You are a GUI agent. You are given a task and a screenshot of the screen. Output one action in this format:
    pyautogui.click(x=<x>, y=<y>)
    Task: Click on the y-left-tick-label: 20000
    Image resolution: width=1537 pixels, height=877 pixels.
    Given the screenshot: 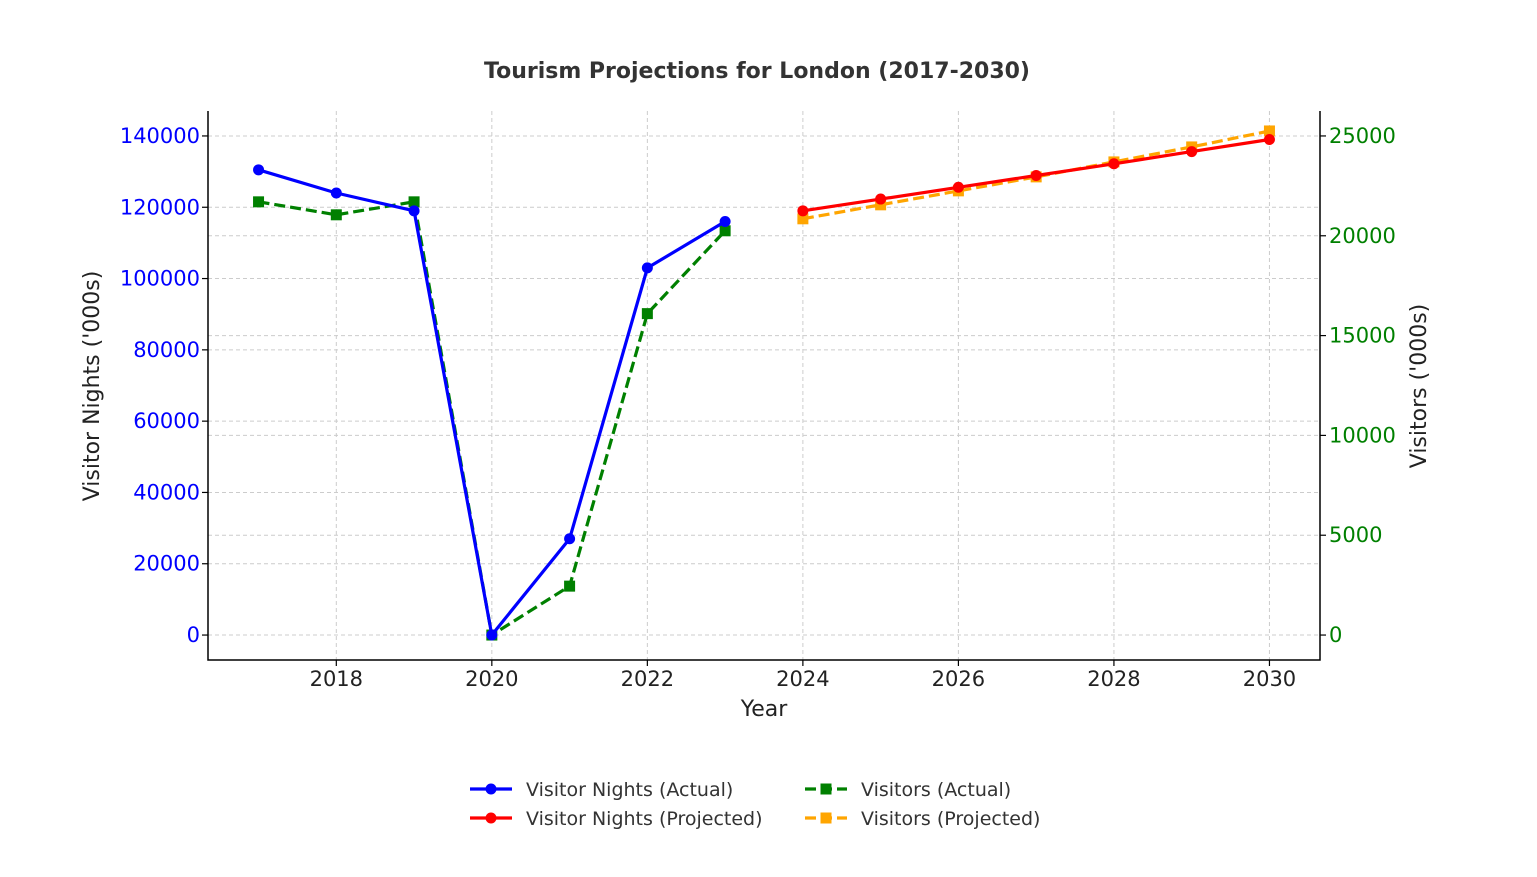 What is the action you would take?
    pyautogui.click(x=166, y=564)
    